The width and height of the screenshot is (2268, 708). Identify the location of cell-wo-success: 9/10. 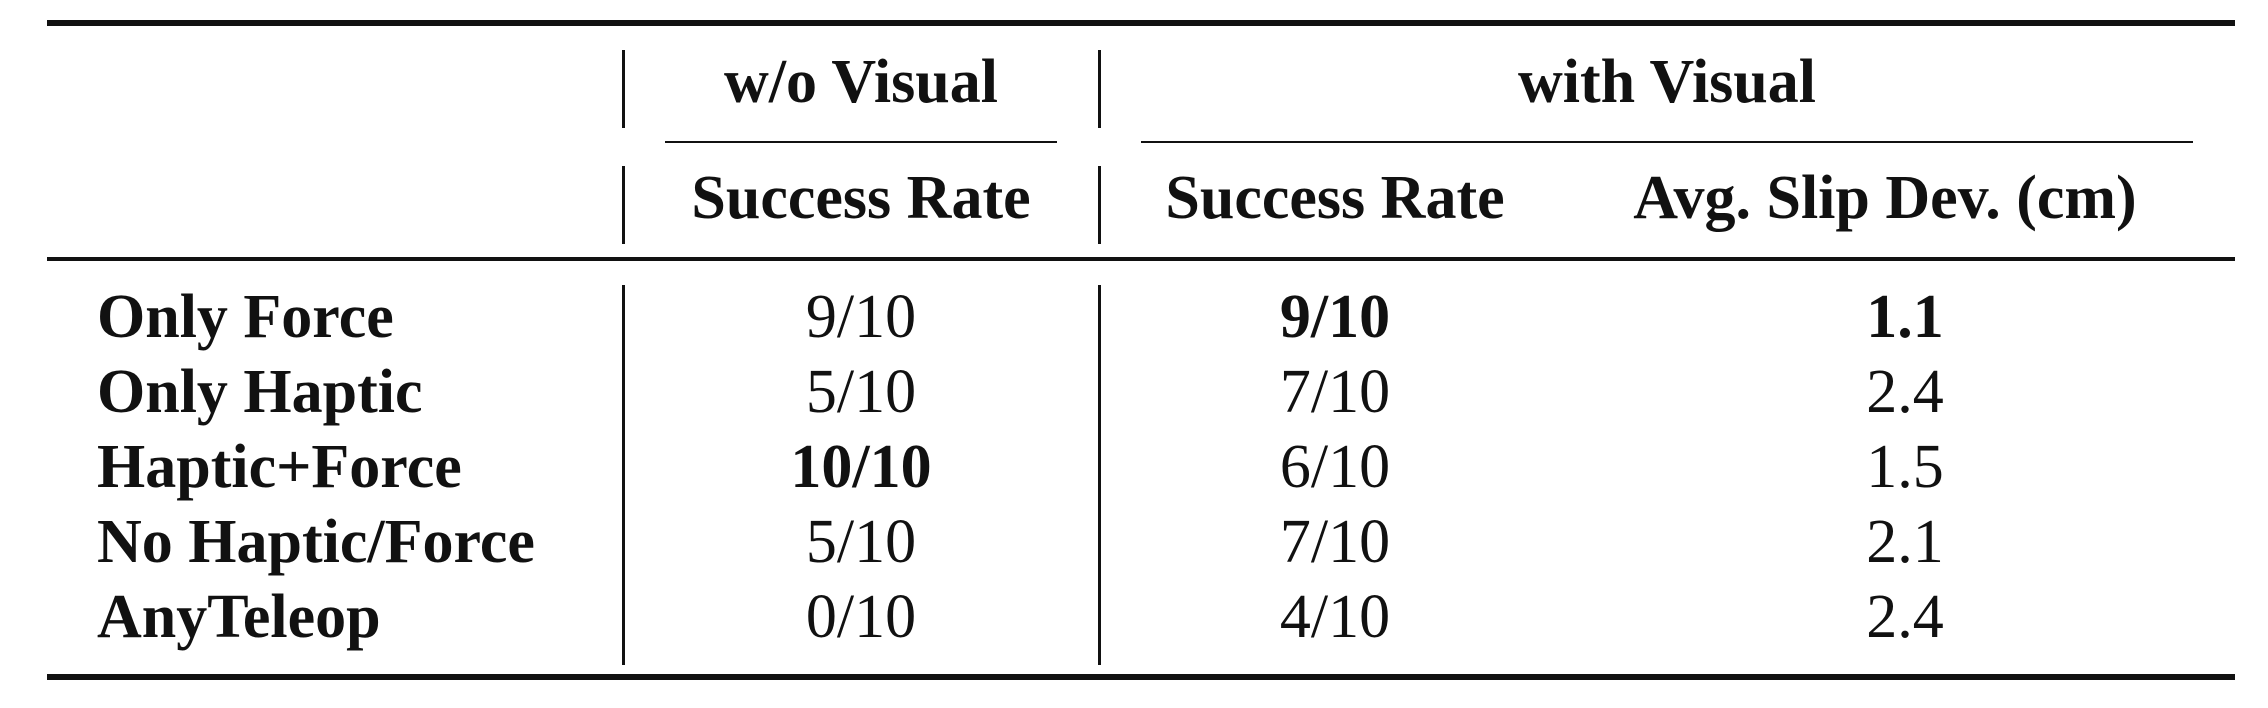
(861, 317).